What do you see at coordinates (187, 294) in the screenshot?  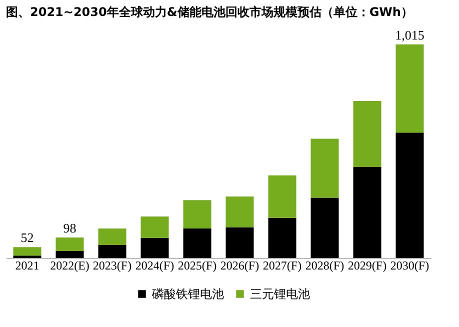 I see `legend-label: 磷酸铁锂电池` at bounding box center [187, 294].